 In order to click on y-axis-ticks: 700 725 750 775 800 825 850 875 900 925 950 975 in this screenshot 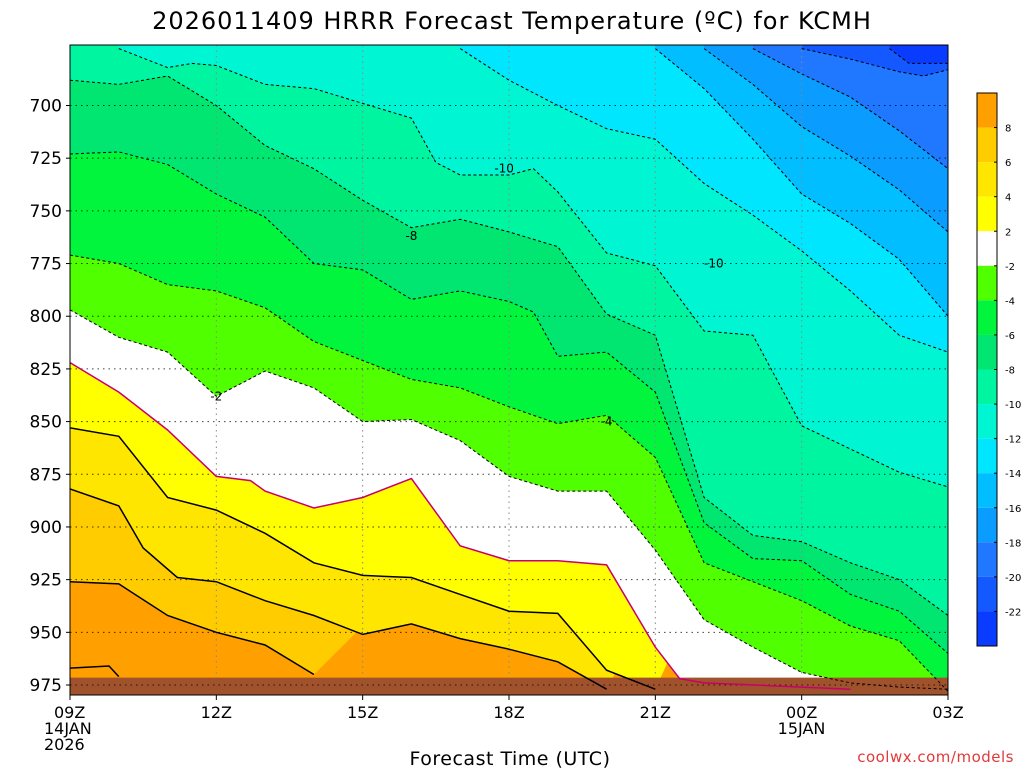, I will do `click(50, 396)`.